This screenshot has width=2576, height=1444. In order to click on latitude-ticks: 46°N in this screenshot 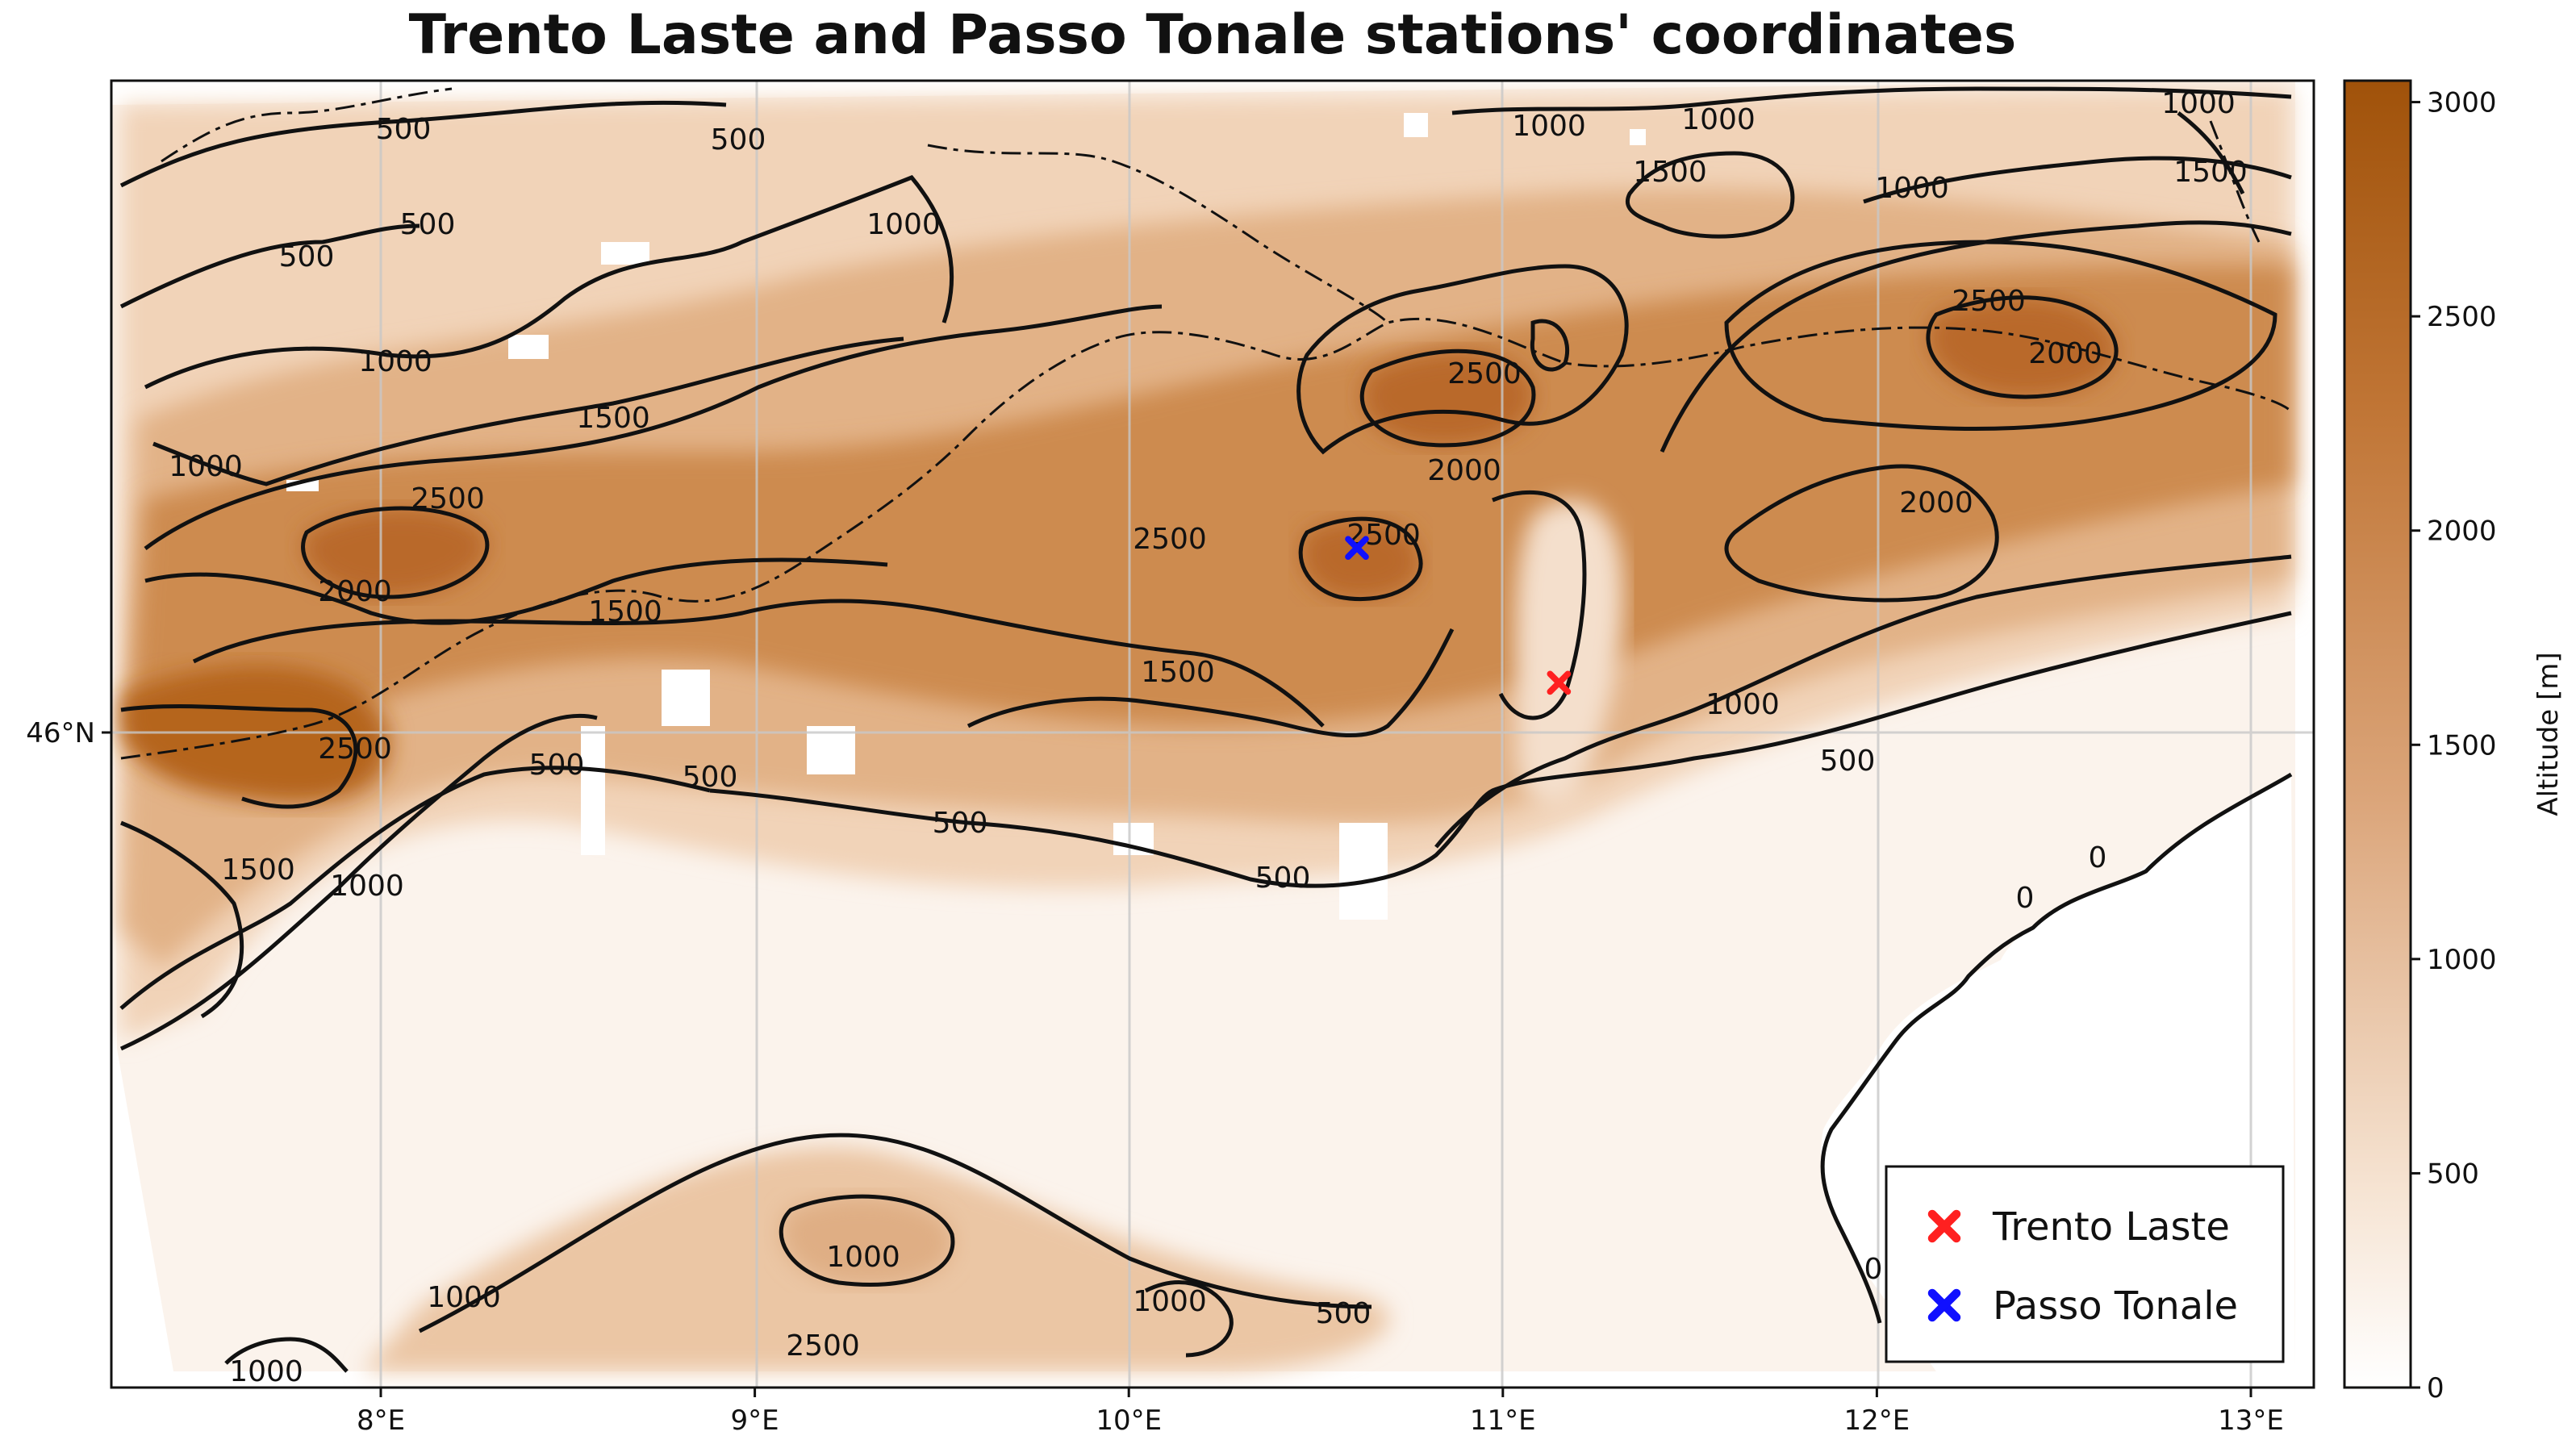, I will do `click(68, 733)`.